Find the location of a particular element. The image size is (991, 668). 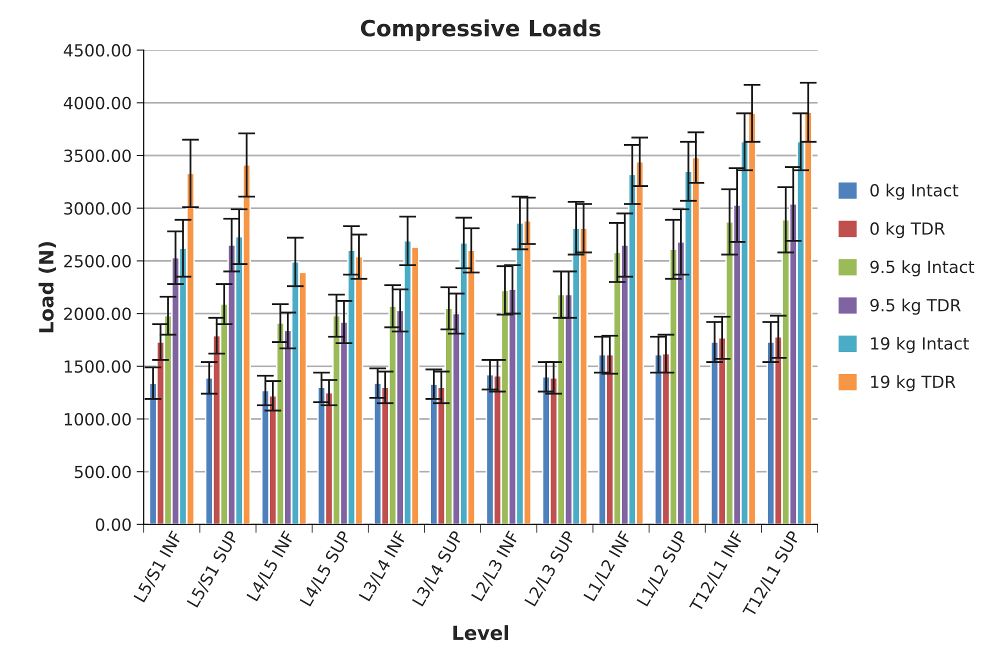

y-tick-label: 2000.00 is located at coordinates (97, 314).